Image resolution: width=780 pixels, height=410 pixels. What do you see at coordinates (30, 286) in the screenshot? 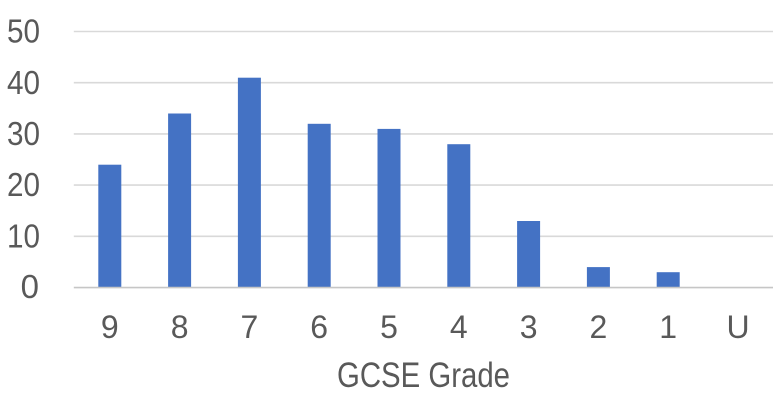
I see `svg-text: 0` at bounding box center [30, 286].